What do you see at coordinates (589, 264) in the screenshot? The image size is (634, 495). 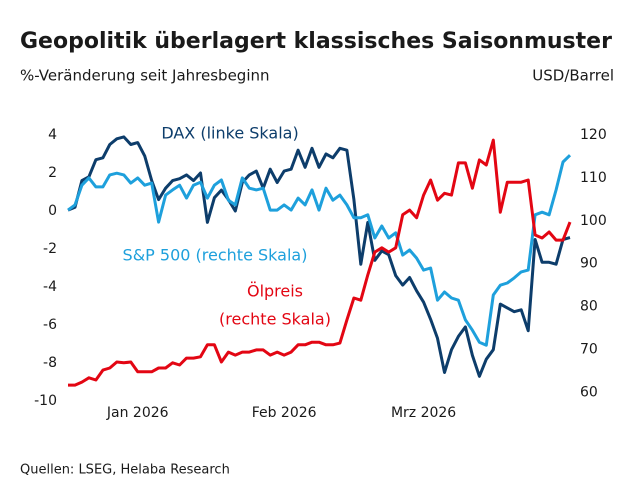 I see `y2-tick-label: 90` at bounding box center [589, 264].